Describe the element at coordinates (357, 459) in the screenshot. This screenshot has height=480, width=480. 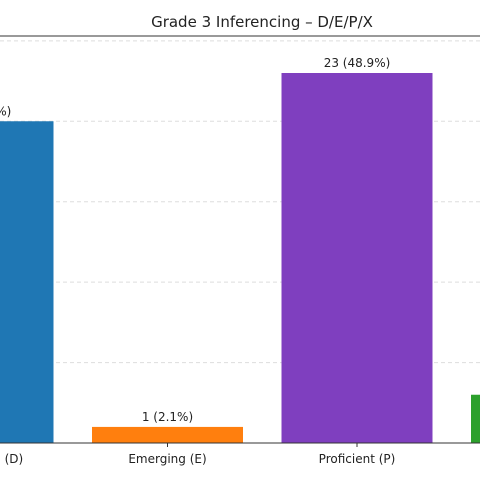
I see `x-tick-label: Proficient (P)` at that location.